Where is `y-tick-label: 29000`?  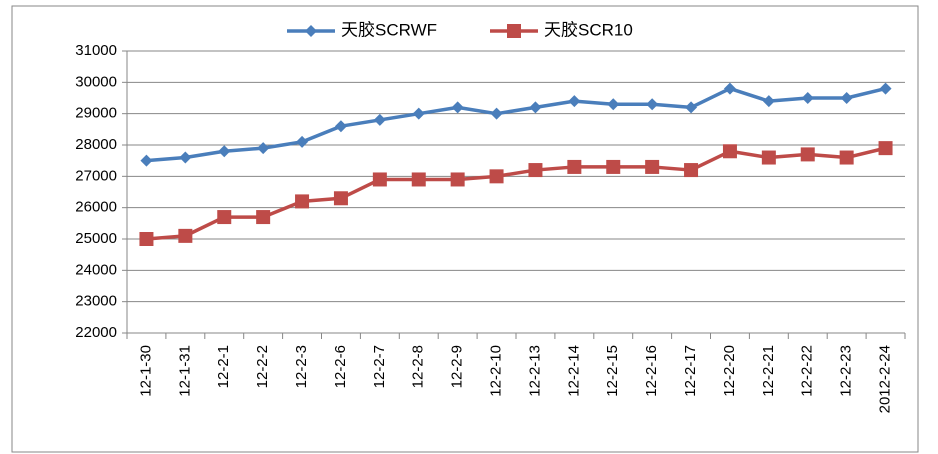
y-tick-label: 29000 is located at coordinates (96, 113).